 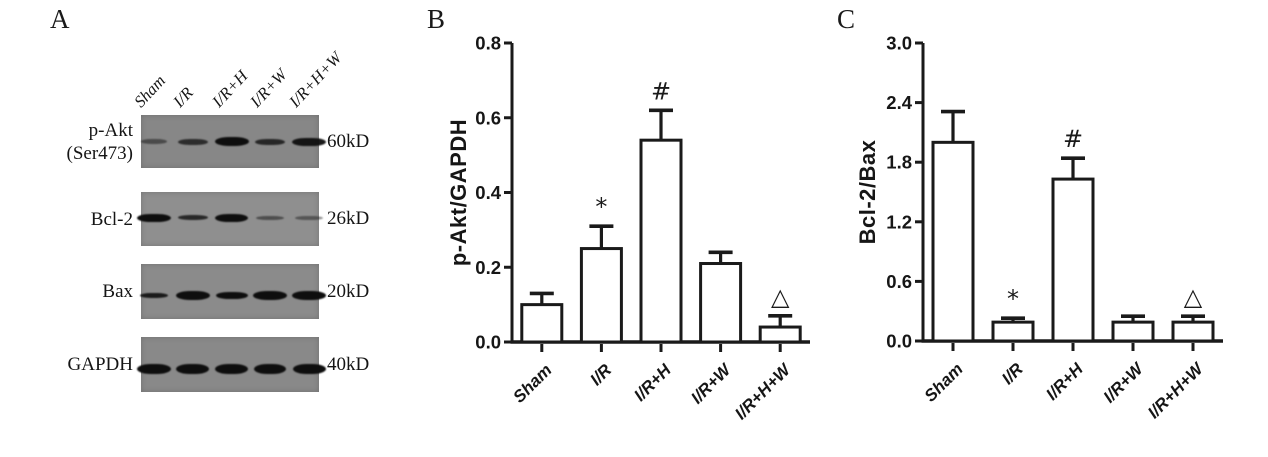 I want to click on lane-label: Sham, so click(x=150, y=91).